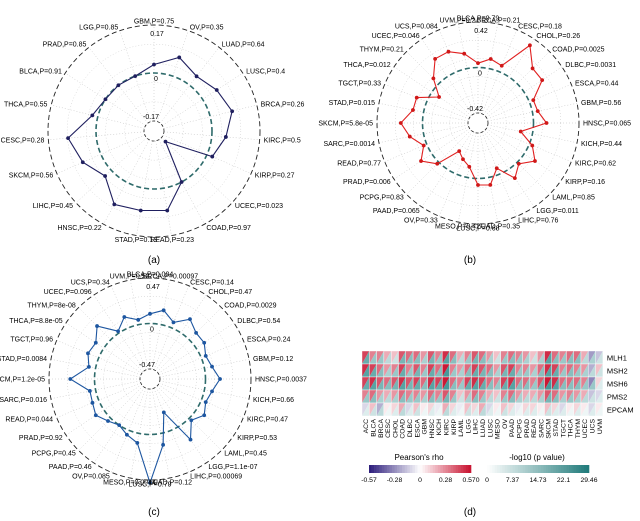  I want to click on heatmap-column-label: CHOL, so click(395, 428).